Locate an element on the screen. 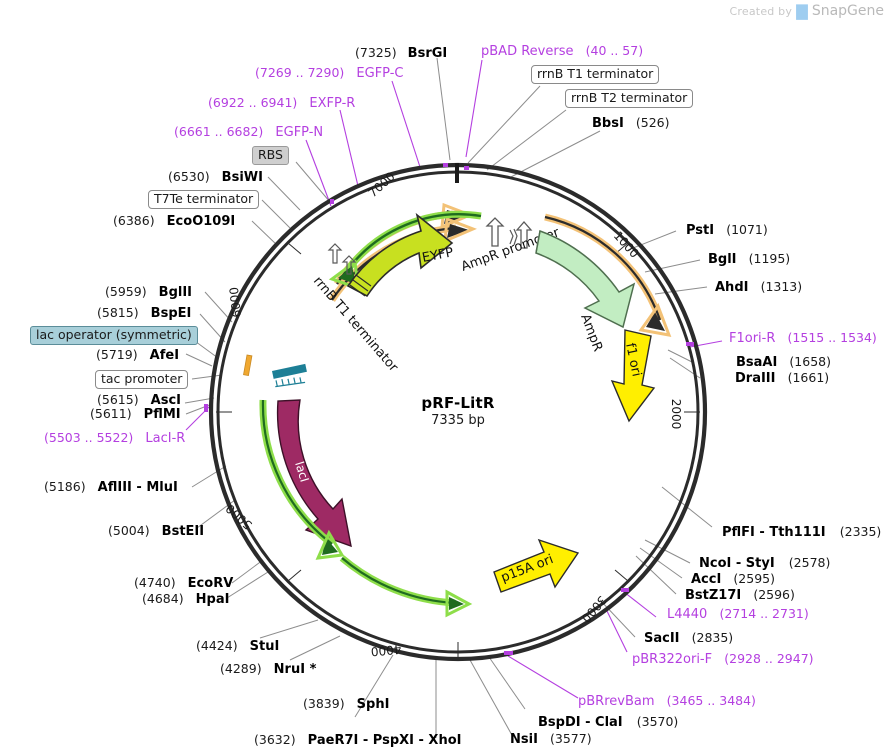  label-laci-r: (5503 .. 5522) LacI-R is located at coordinates (114, 438).